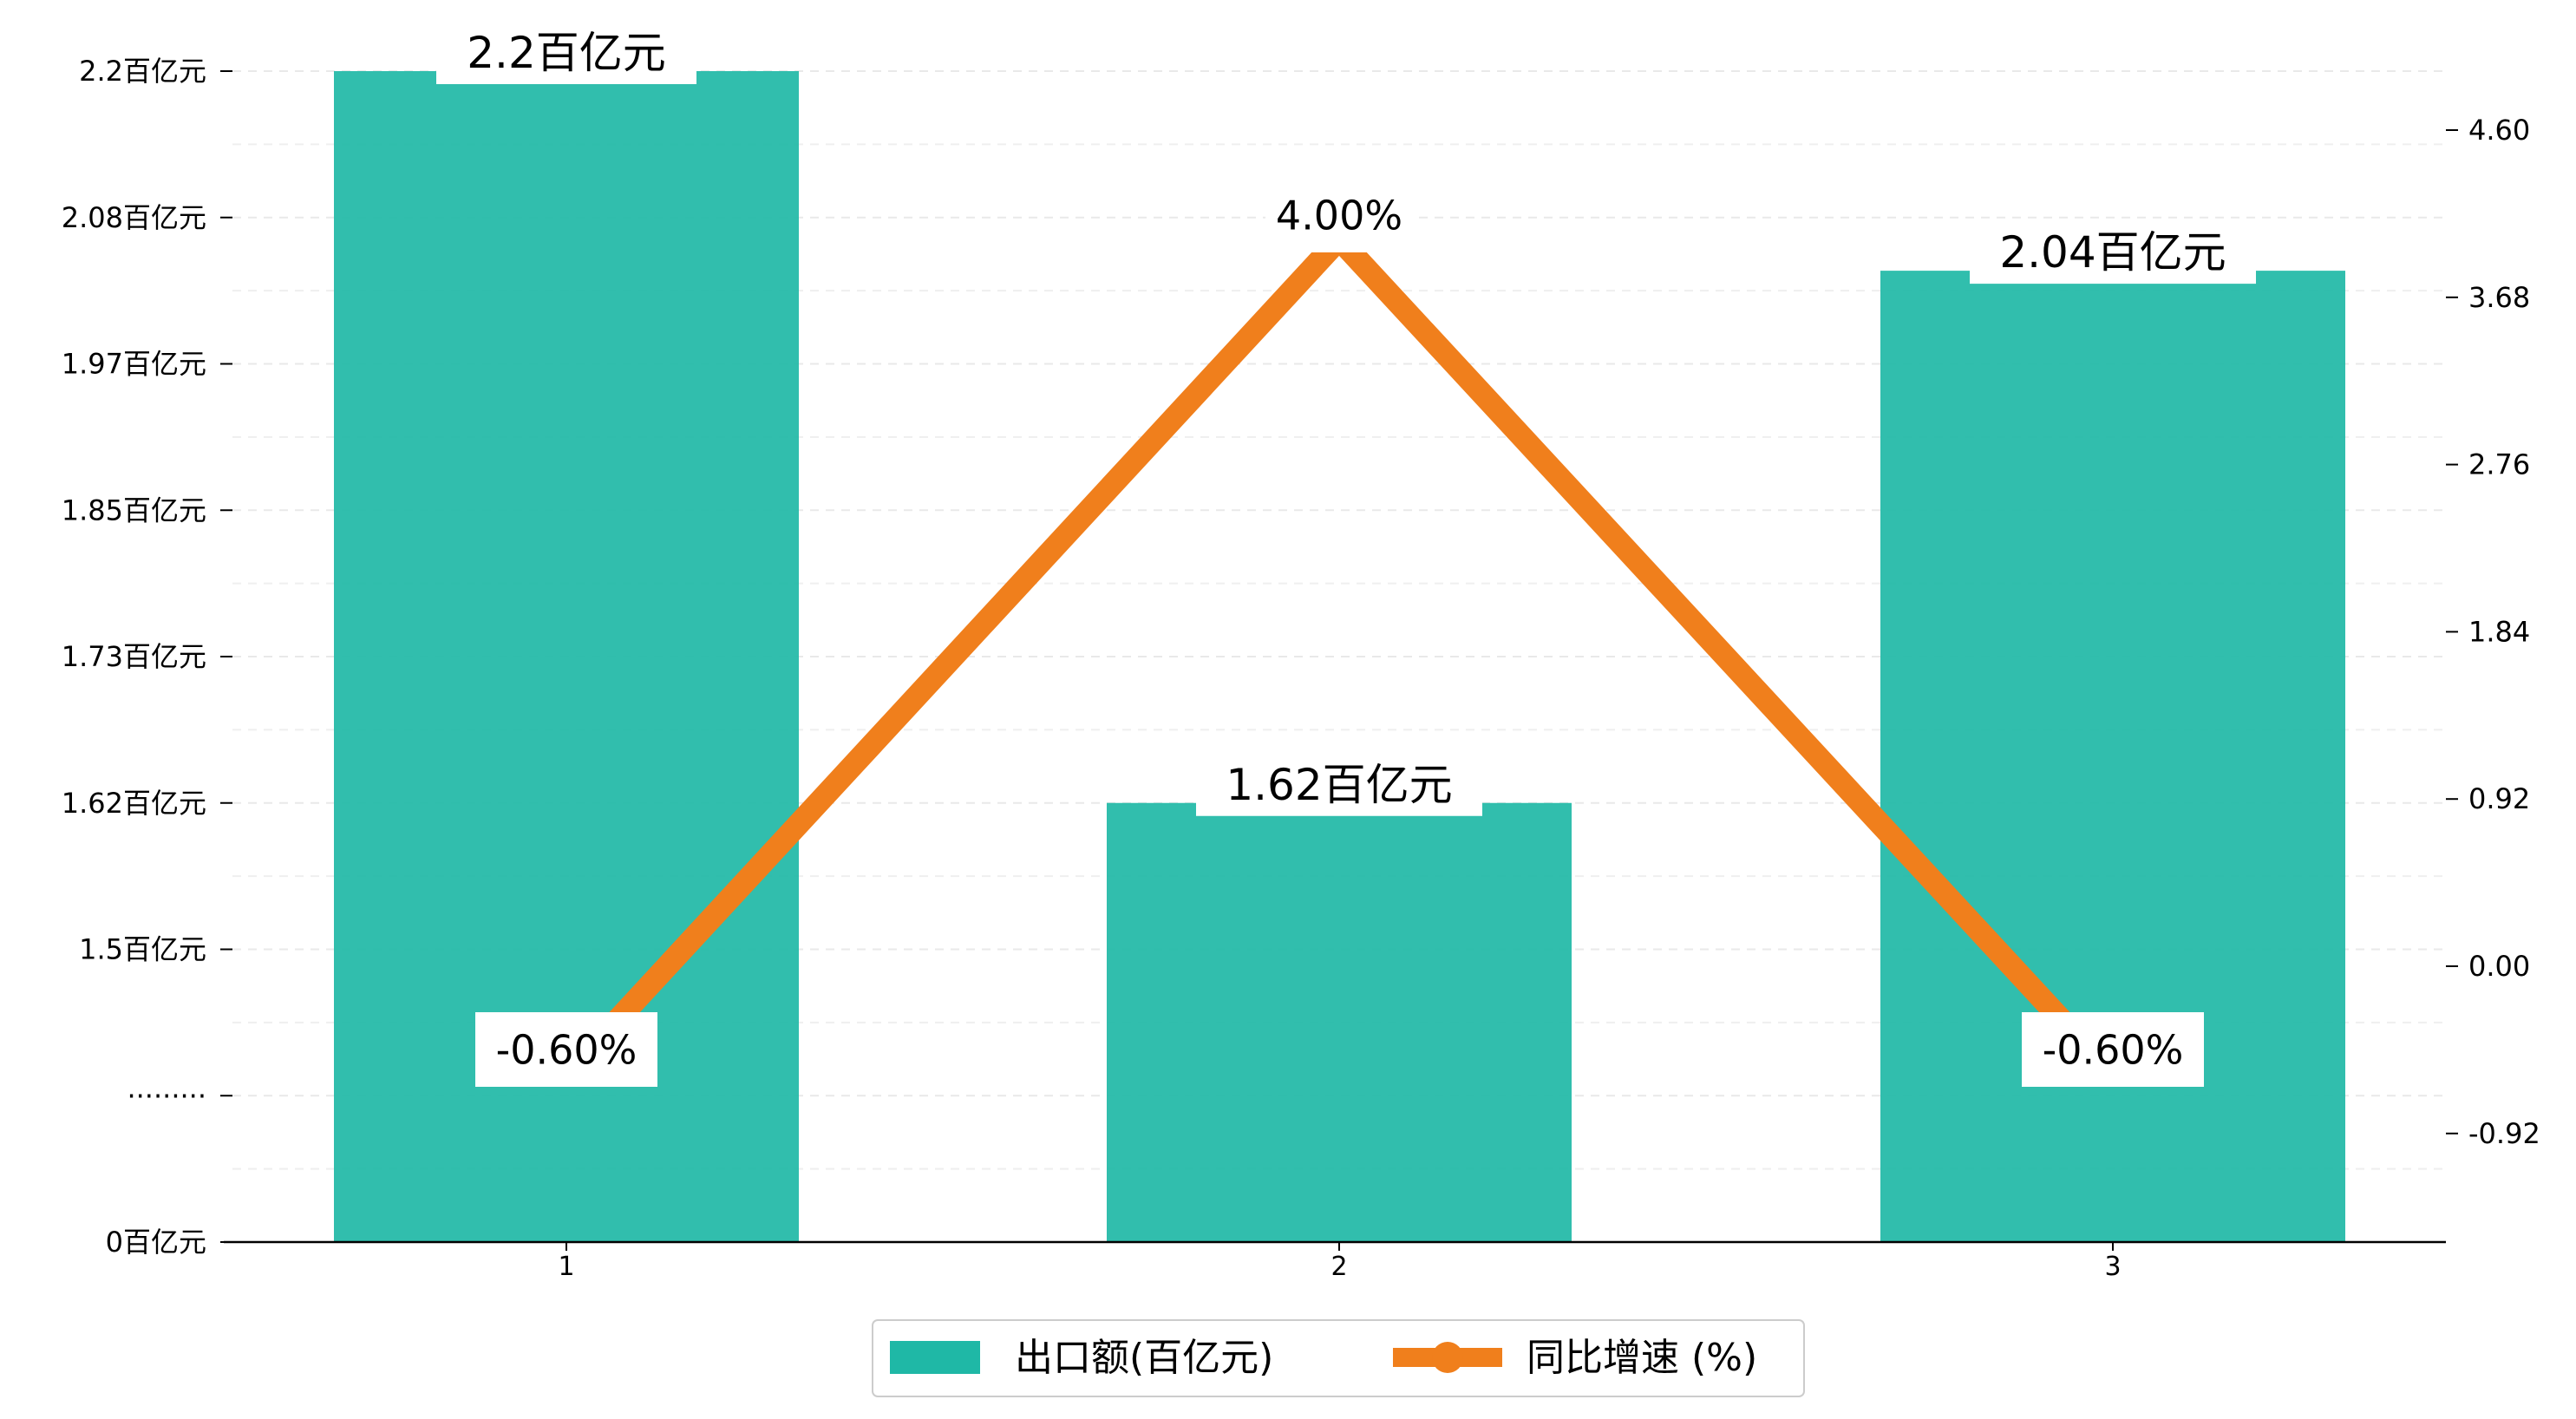 Image resolution: width=2576 pixels, height=1419 pixels. Describe the element at coordinates (2504, 1133) in the screenshot. I see `y-right-tick-label: -0.92` at that location.